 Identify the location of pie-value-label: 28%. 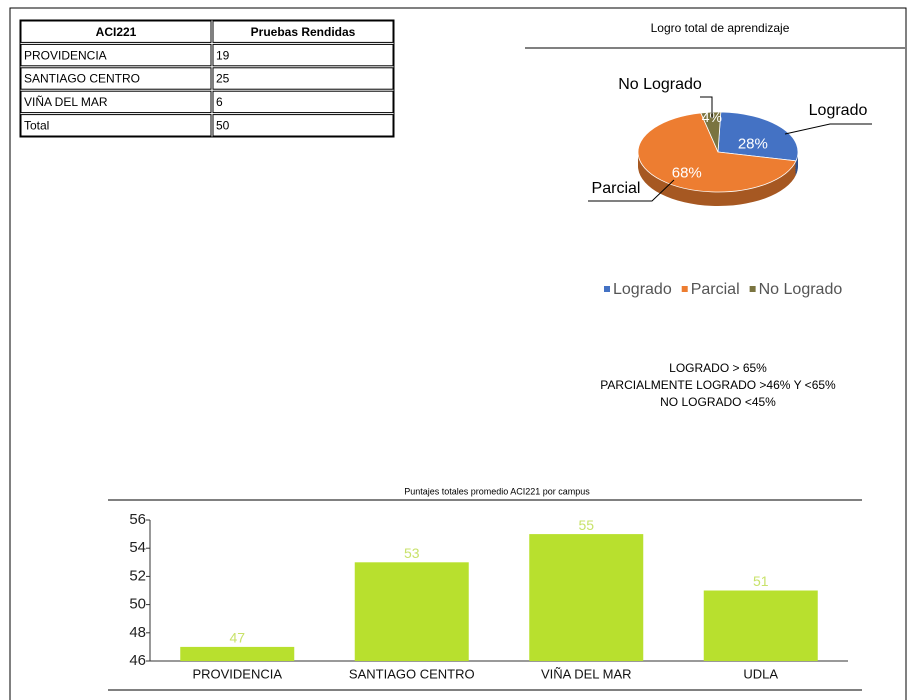
(753, 144).